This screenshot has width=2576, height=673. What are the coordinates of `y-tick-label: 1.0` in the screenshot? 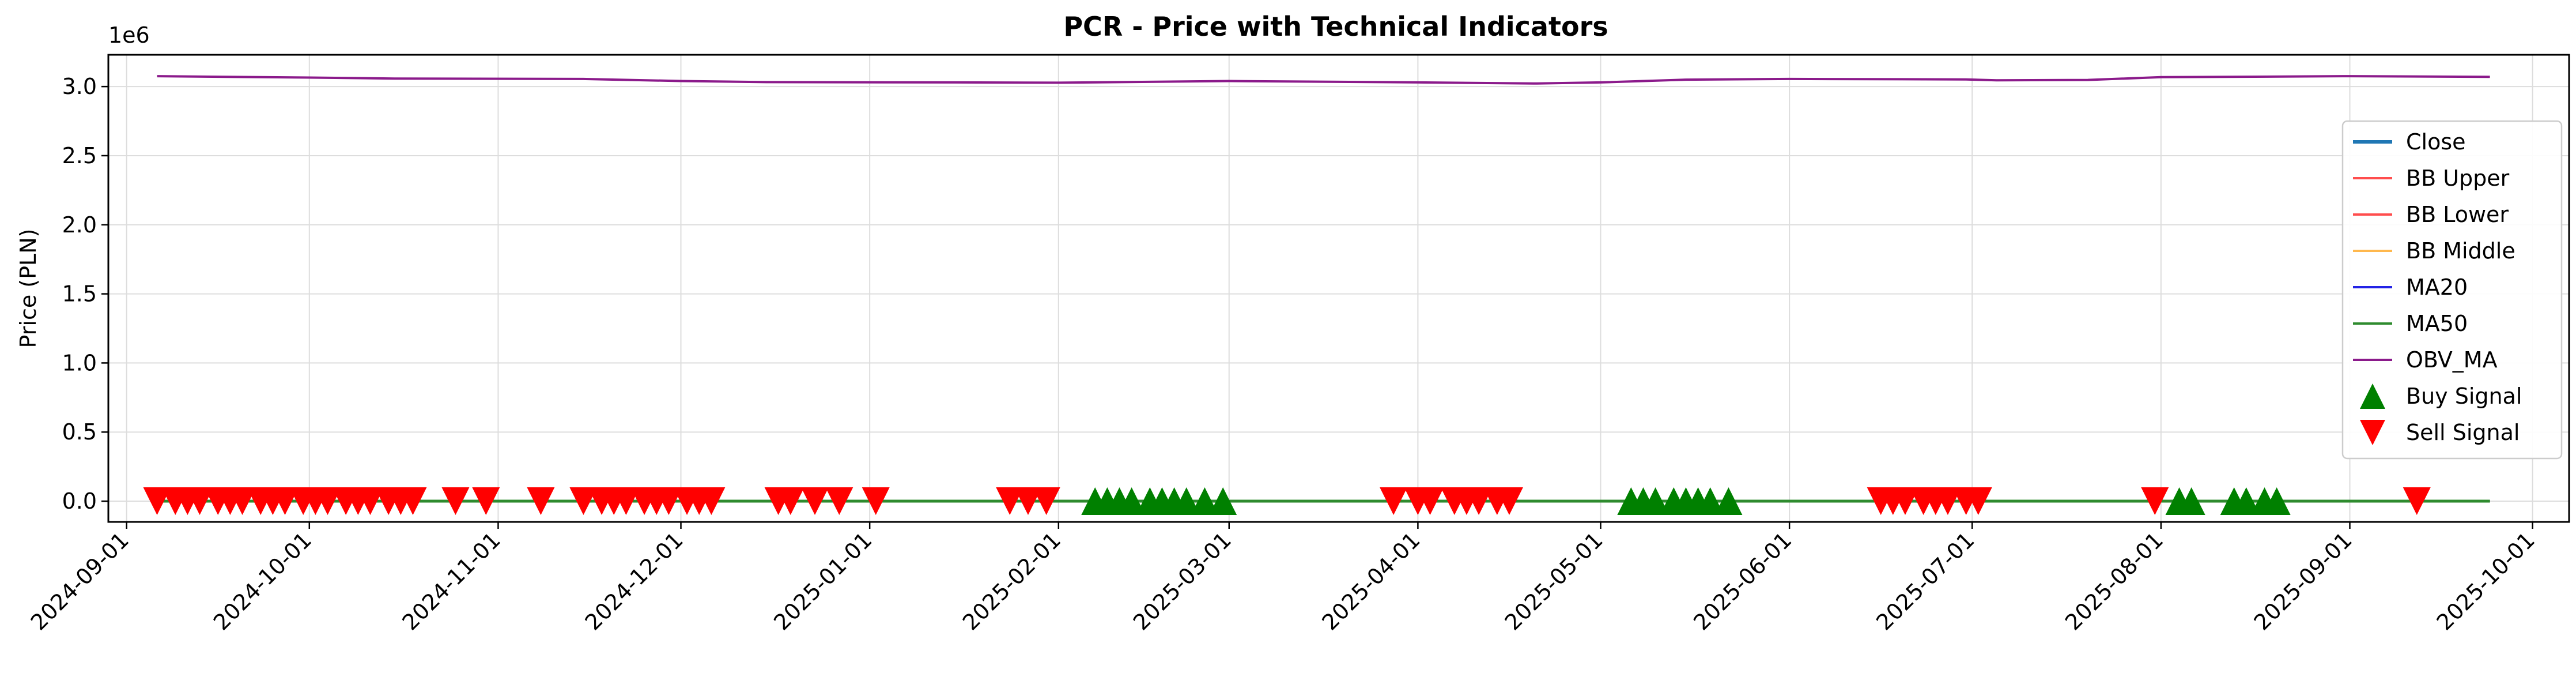 It's located at (79, 362).